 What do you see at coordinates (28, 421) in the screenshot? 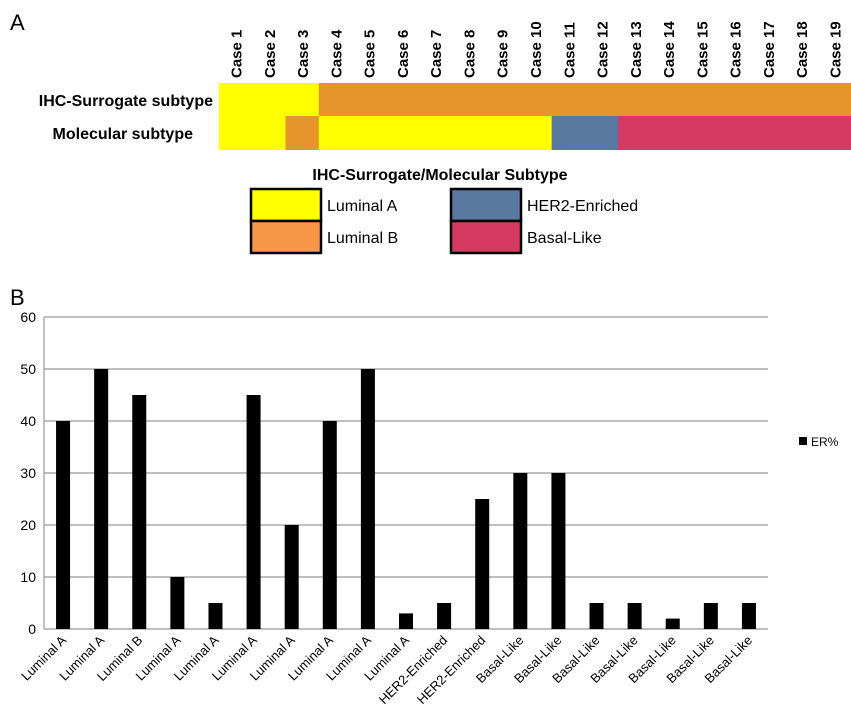
I see `y-tick-label: 40` at bounding box center [28, 421].